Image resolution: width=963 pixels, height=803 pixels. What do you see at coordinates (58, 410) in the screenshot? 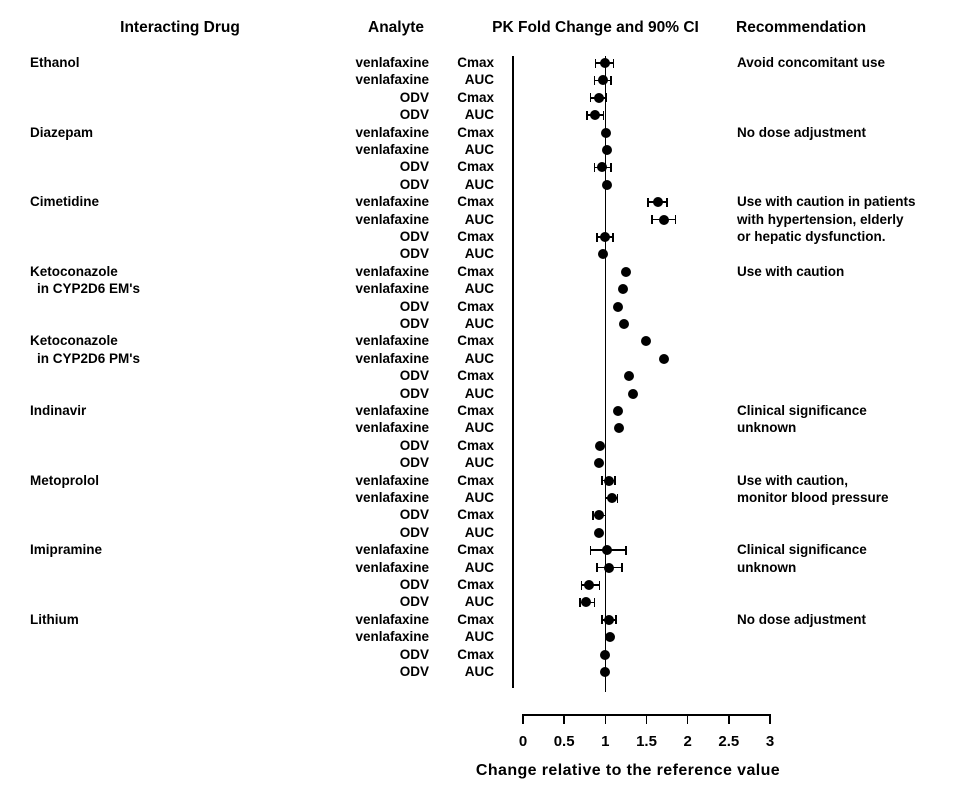
I see `row-drug-label: Indinavir` at bounding box center [58, 410].